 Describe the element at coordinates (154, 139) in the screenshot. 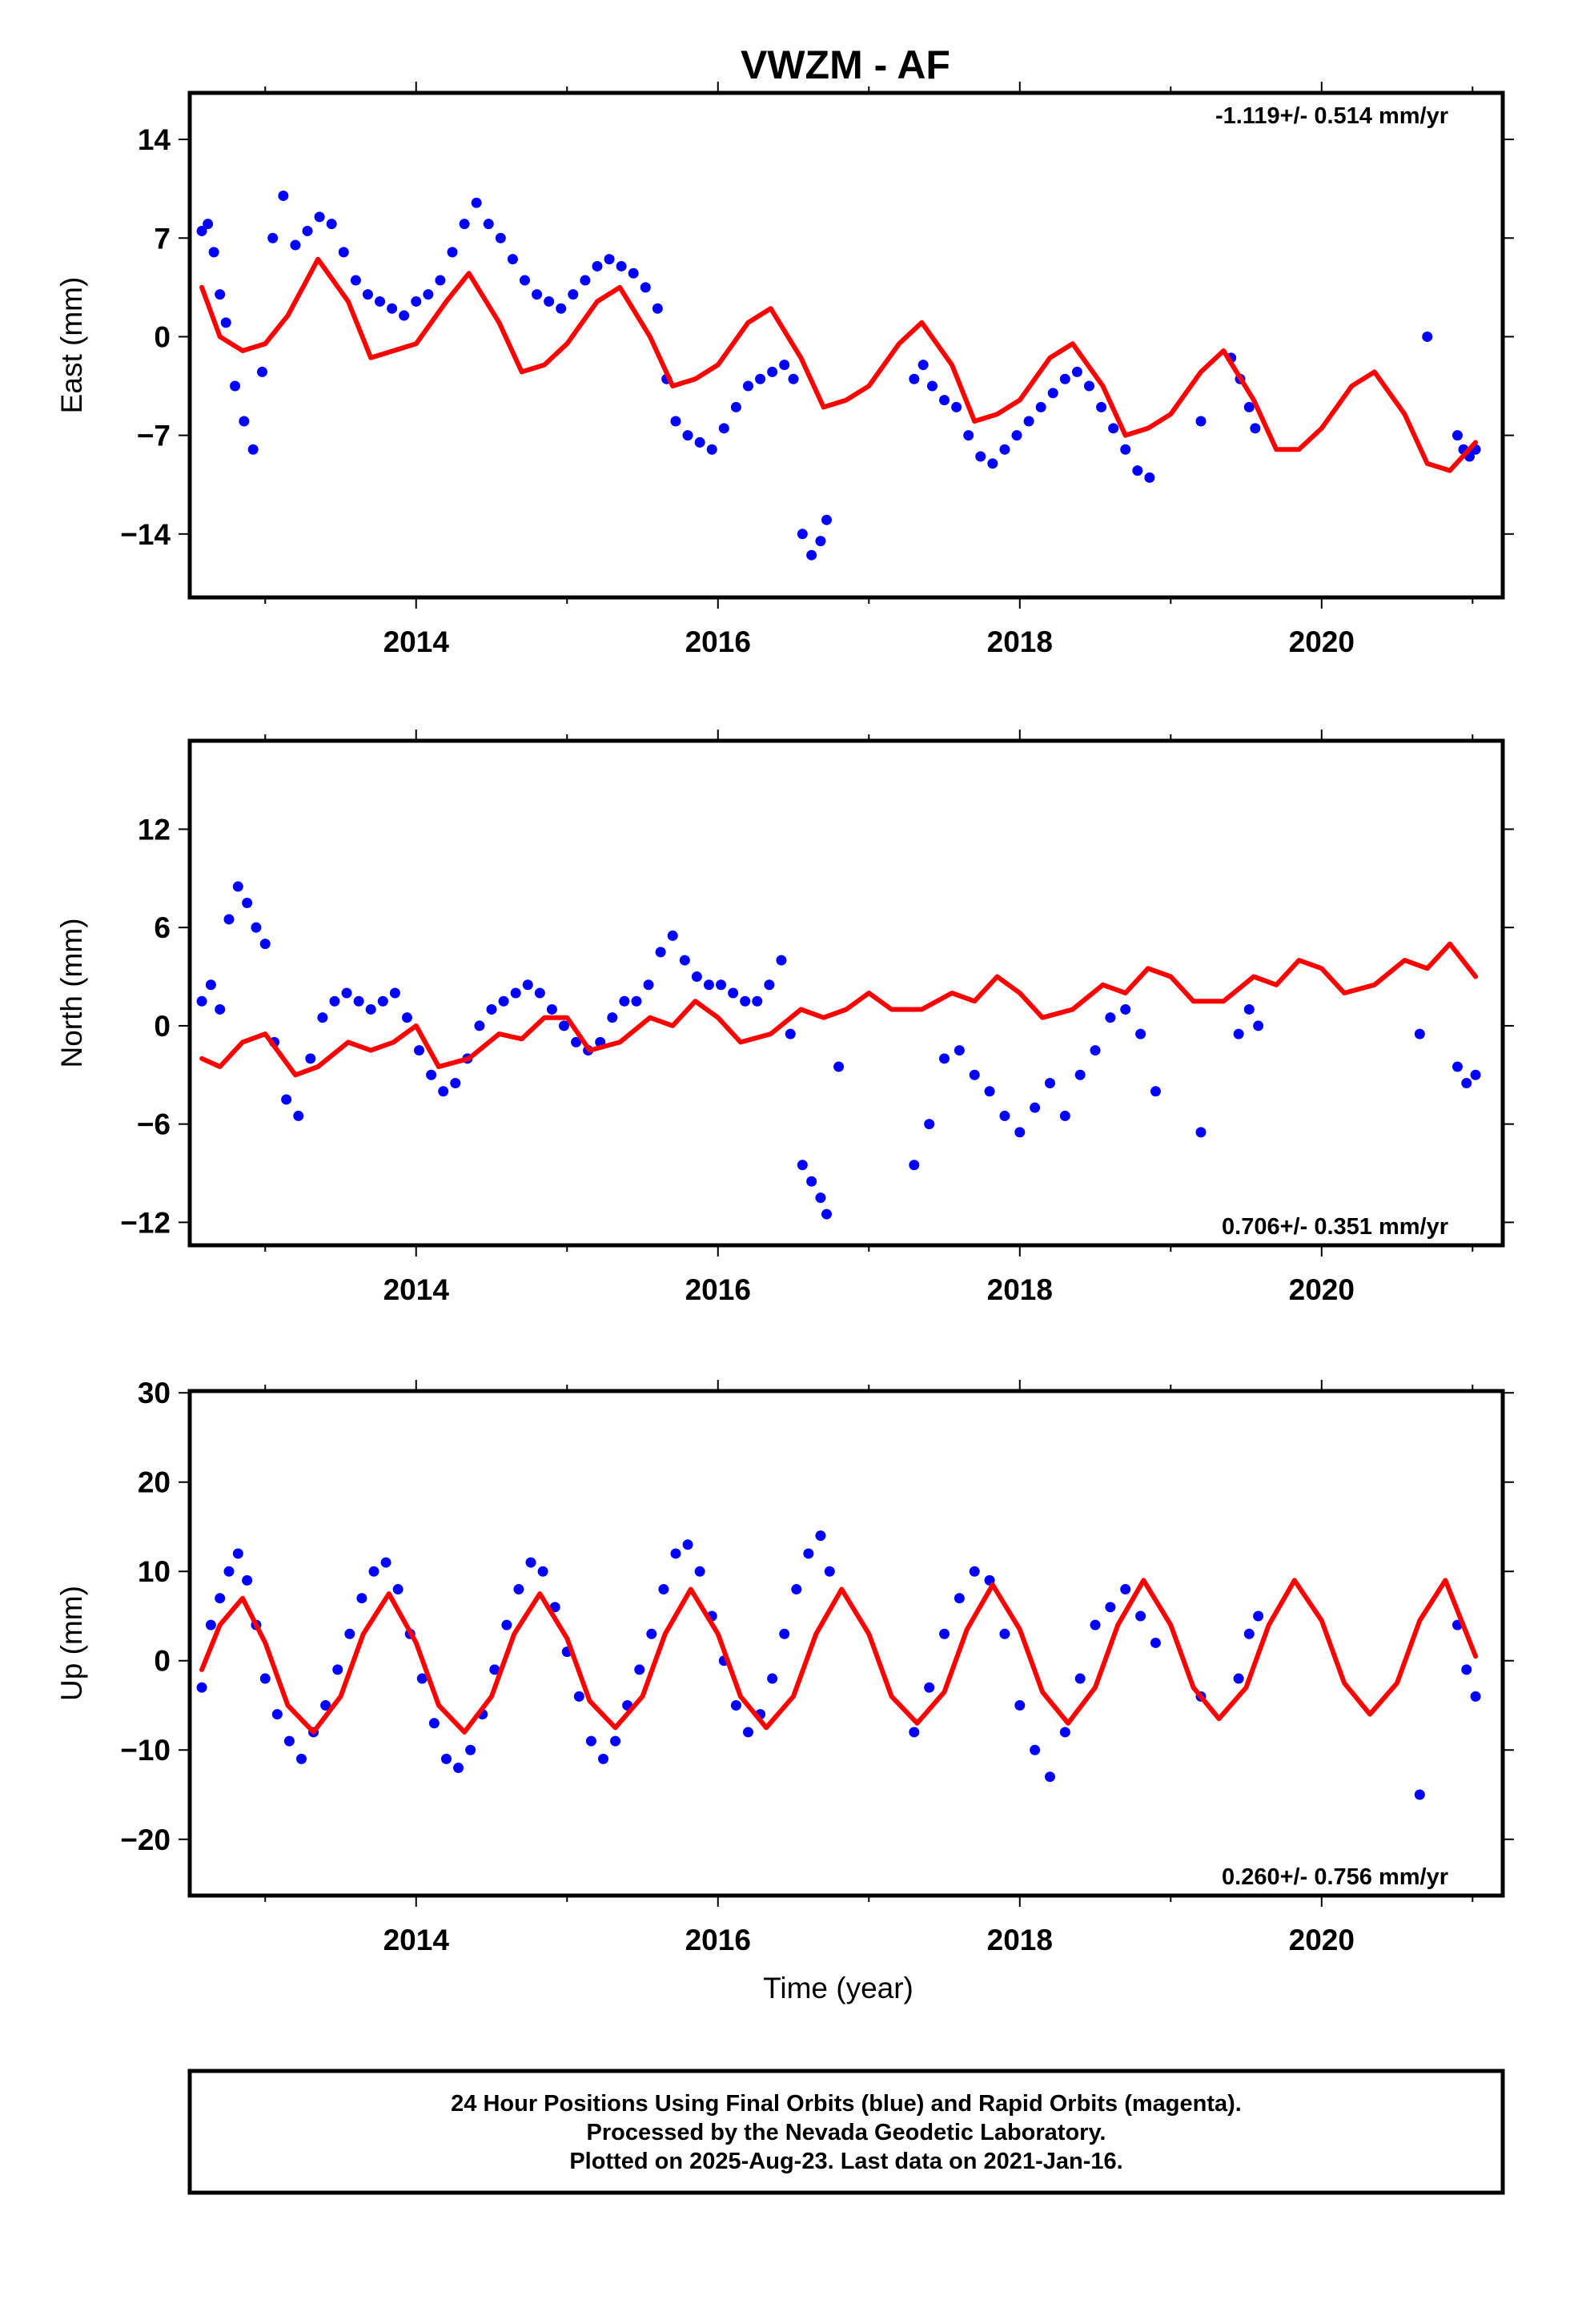

I see `east-ytick-label: 14` at that location.